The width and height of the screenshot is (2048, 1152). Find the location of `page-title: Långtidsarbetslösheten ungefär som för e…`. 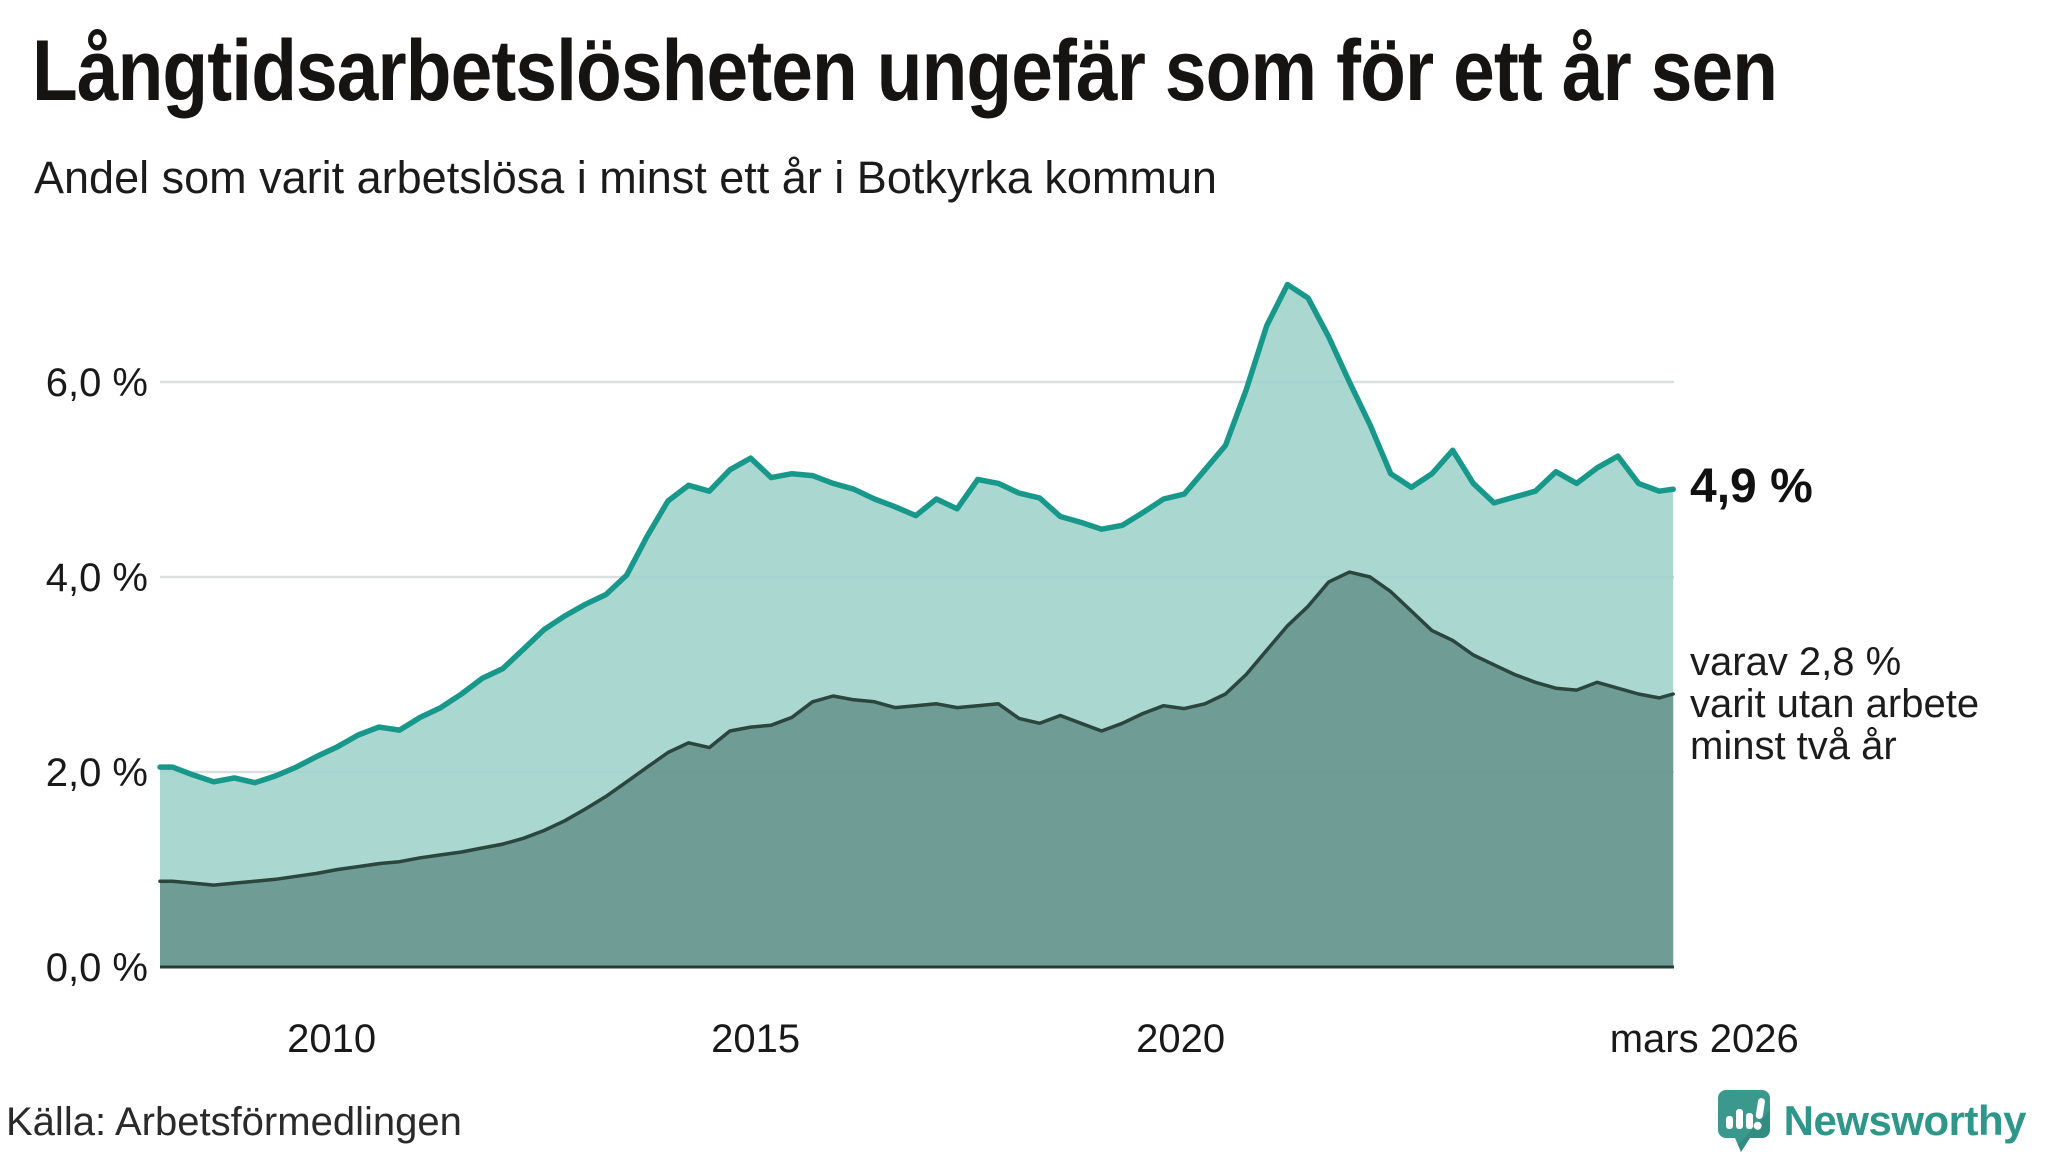

page-title: Långtidsarbetslösheten ungefär som för e… is located at coordinates (905, 71).